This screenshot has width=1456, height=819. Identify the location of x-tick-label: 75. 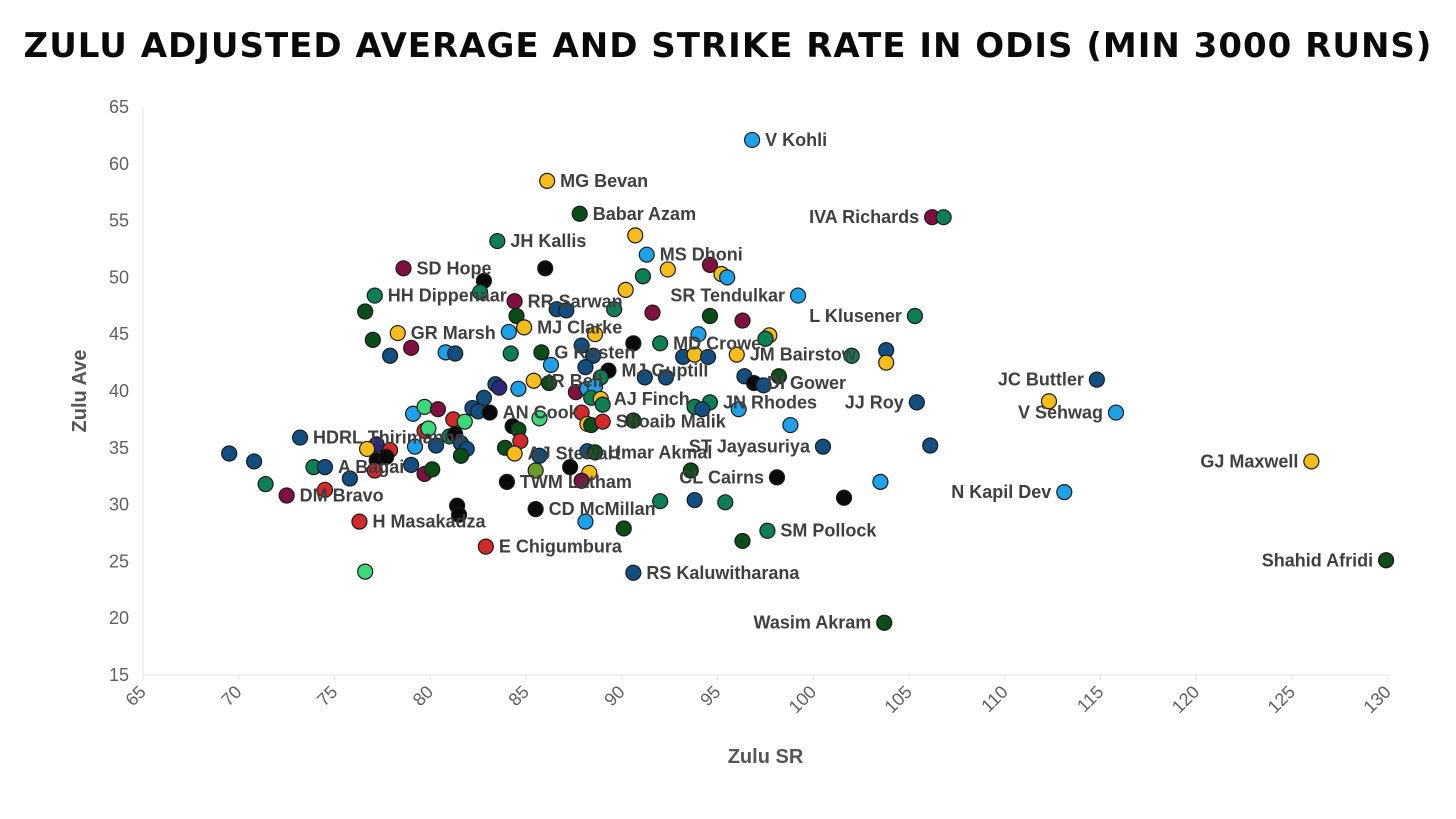
(327, 696).